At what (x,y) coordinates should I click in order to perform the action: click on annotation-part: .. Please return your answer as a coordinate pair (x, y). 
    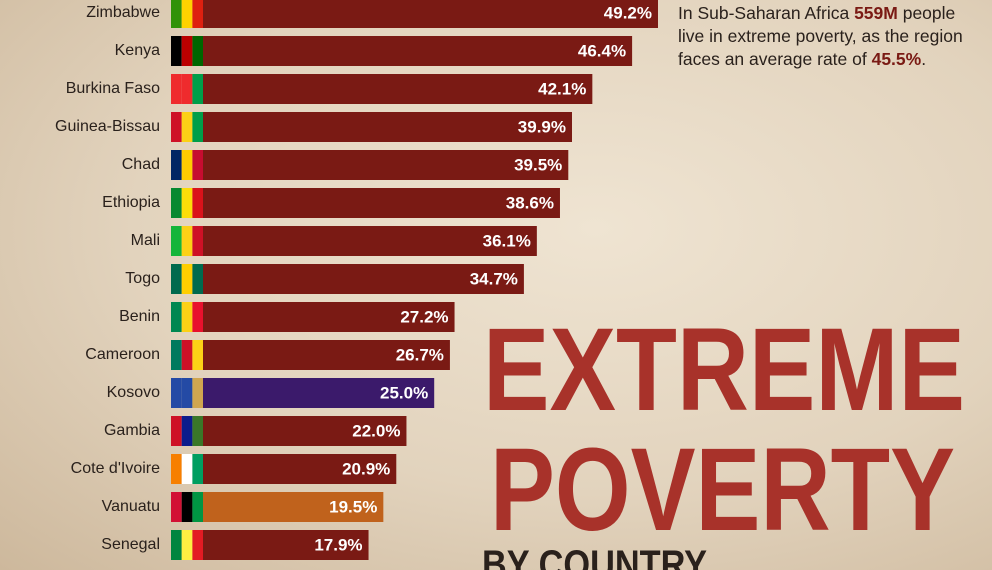
    Looking at the image, I should click on (924, 59).